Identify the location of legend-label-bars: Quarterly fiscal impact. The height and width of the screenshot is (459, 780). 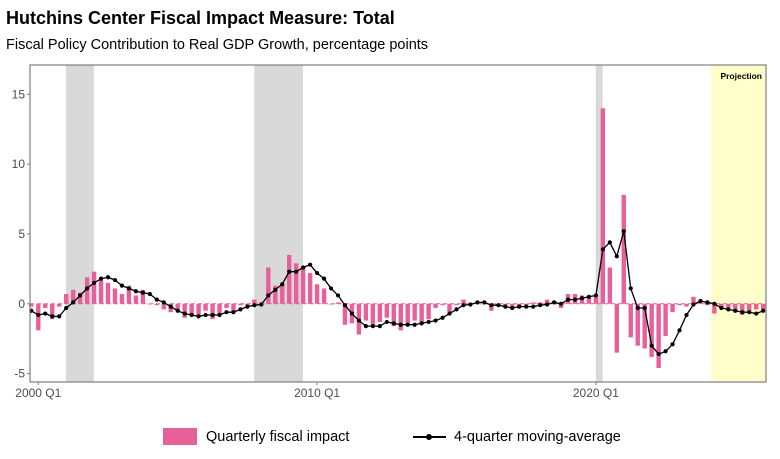
(278, 436).